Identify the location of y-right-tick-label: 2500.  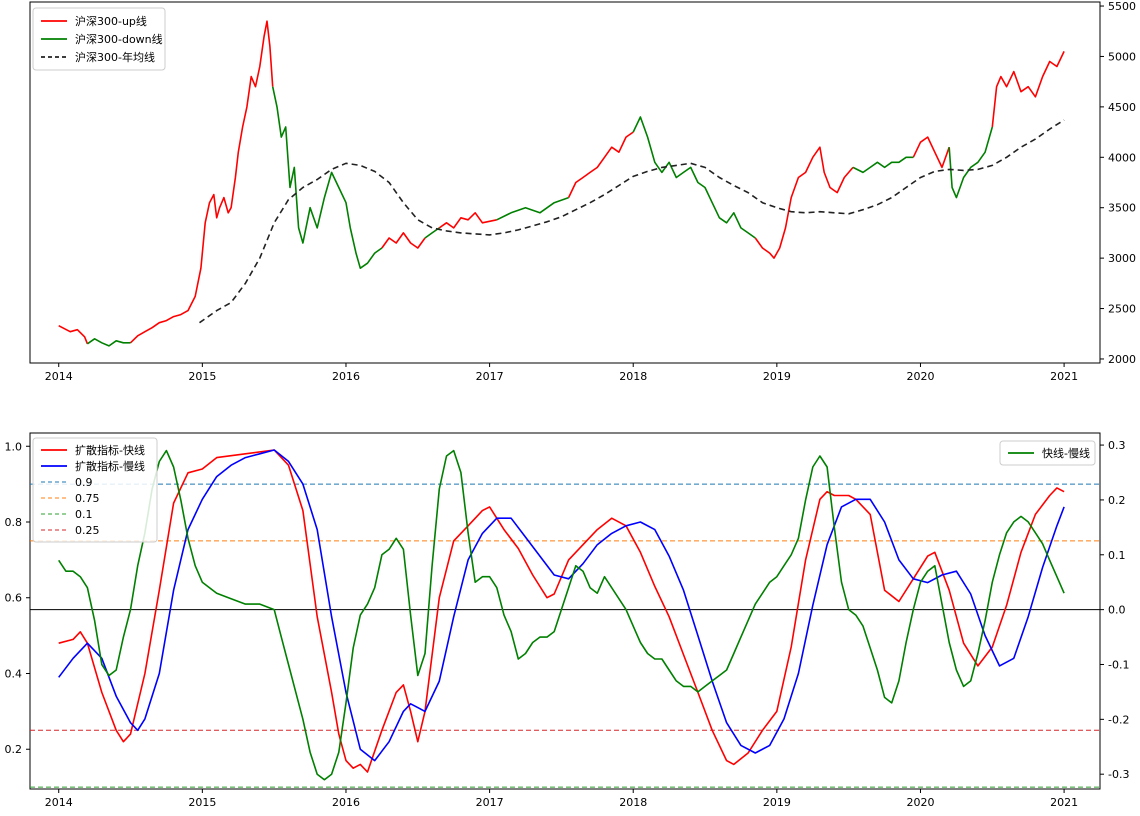
(1122, 309).